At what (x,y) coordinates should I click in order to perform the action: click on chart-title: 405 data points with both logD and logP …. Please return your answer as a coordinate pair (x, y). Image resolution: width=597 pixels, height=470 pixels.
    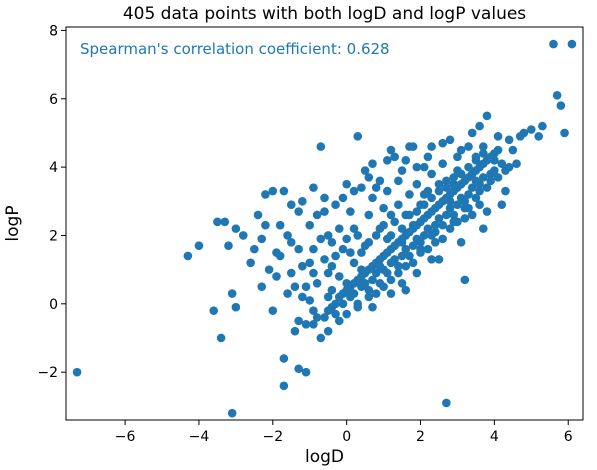
    Looking at the image, I should click on (324, 14).